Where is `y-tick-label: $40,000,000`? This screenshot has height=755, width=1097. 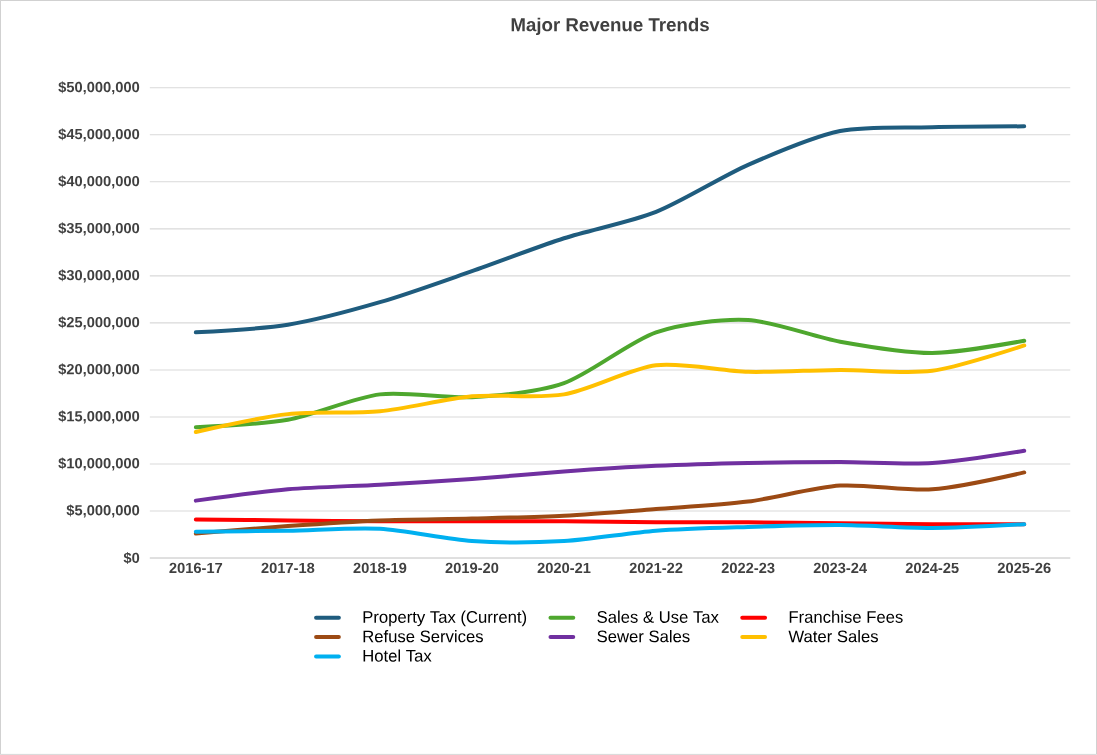 y-tick-label: $40,000,000 is located at coordinates (99, 182).